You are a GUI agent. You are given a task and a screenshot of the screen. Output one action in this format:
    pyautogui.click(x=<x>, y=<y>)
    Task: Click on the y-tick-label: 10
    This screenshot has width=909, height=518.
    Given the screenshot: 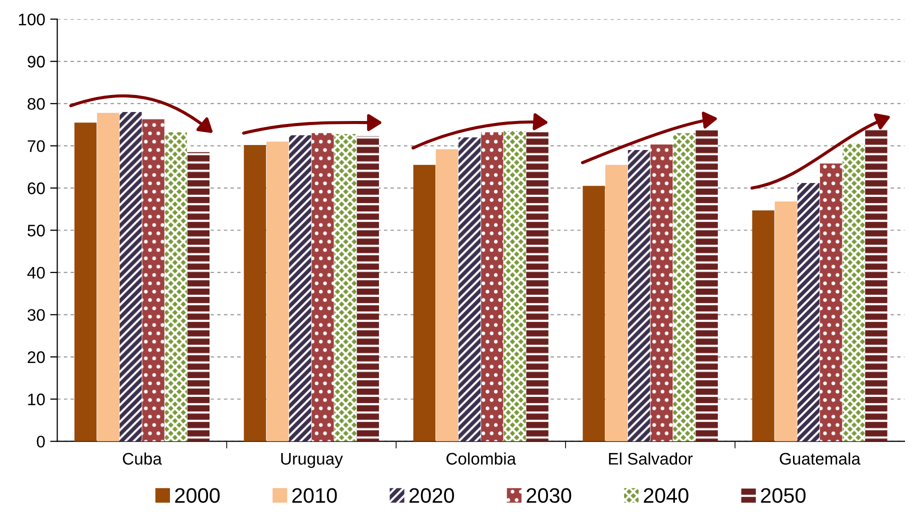 What is the action you would take?
    pyautogui.click(x=36, y=400)
    